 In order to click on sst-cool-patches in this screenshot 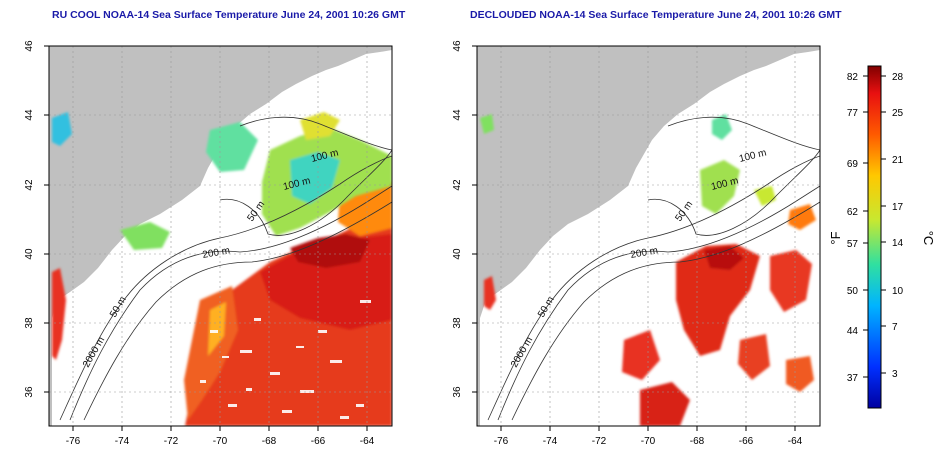, I will do `click(628, 164)`.